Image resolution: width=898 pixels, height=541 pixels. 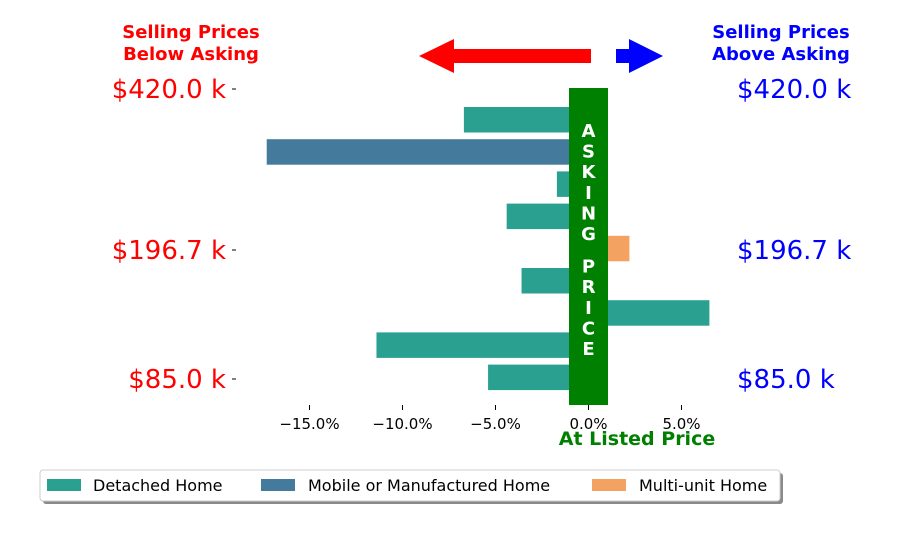 I want to click on above-asking-arrow-icon, so click(x=639, y=56).